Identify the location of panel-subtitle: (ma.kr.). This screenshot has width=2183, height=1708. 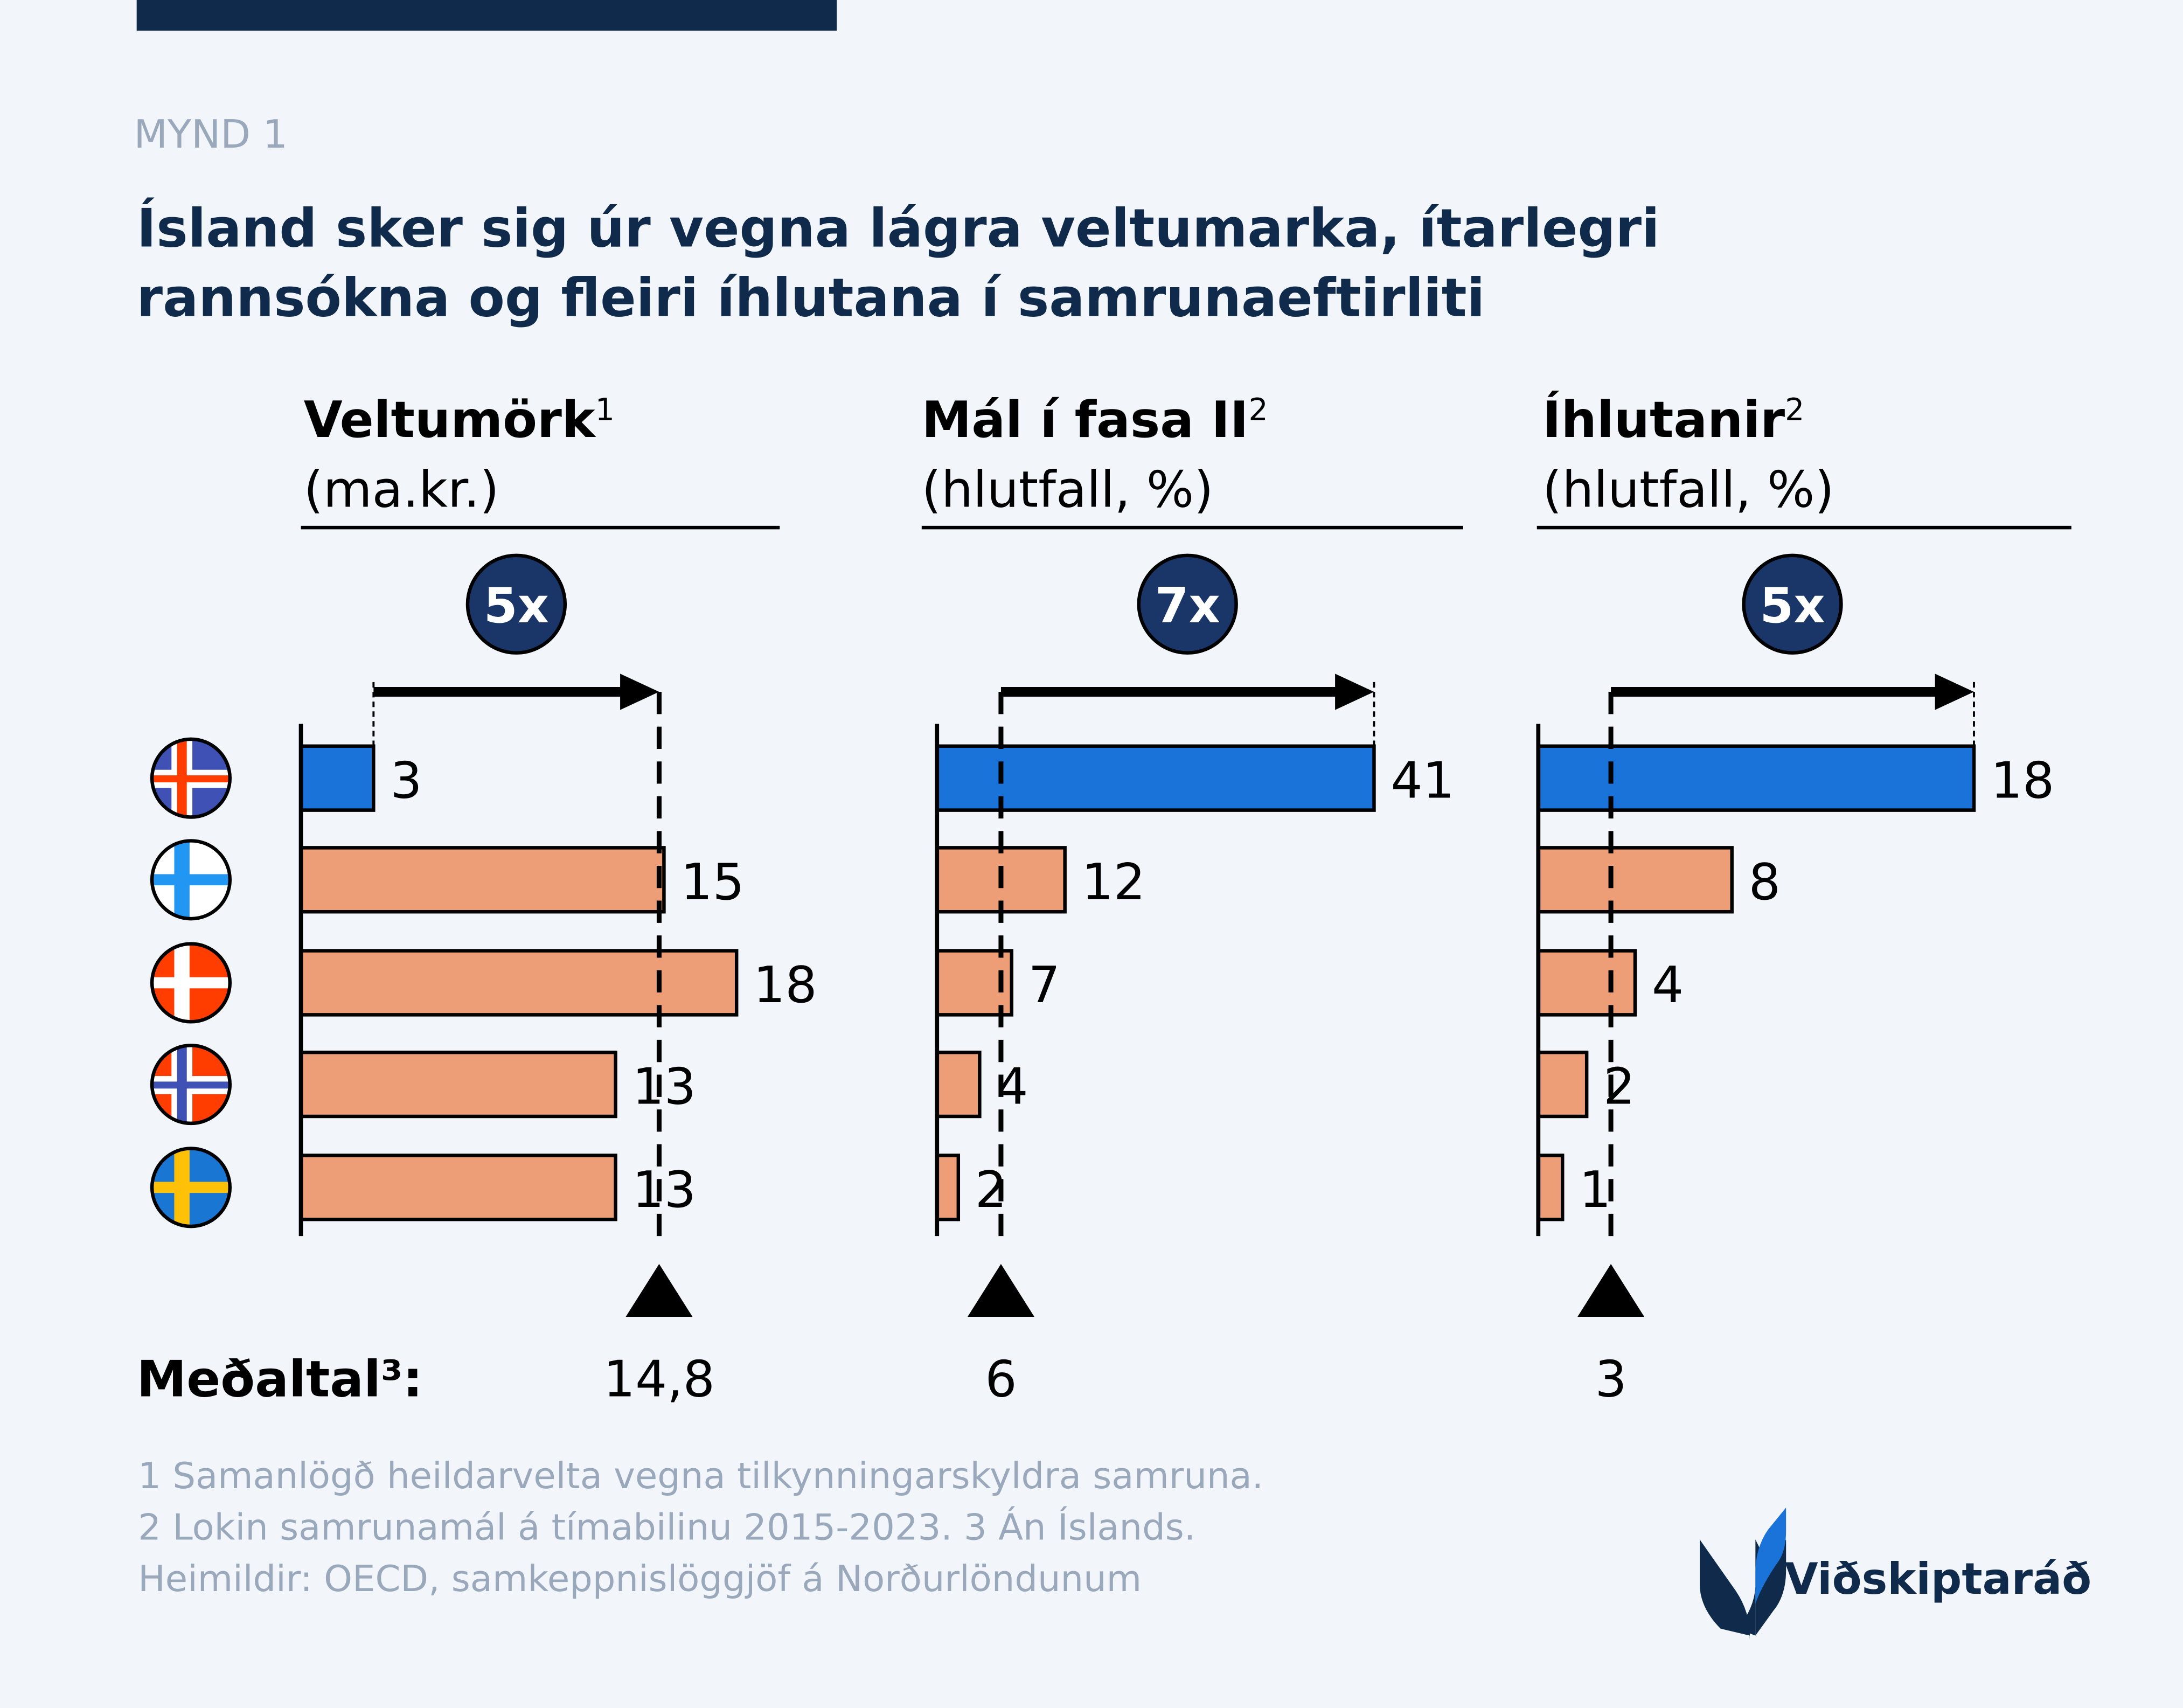
(401, 489).